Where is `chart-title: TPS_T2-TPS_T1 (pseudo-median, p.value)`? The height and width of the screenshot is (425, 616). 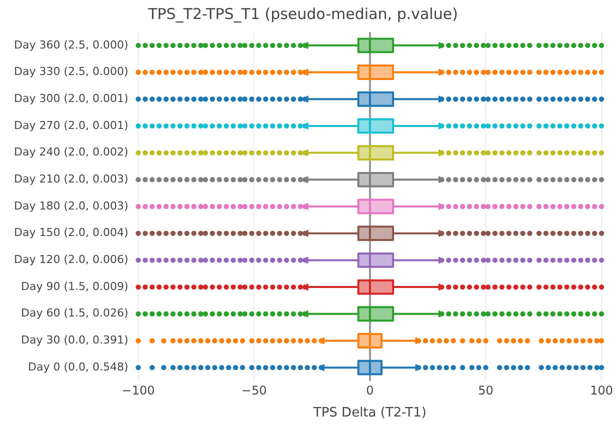 chart-title: TPS_T2-TPS_T1 (pseudo-median, p.value) is located at coordinates (302, 13).